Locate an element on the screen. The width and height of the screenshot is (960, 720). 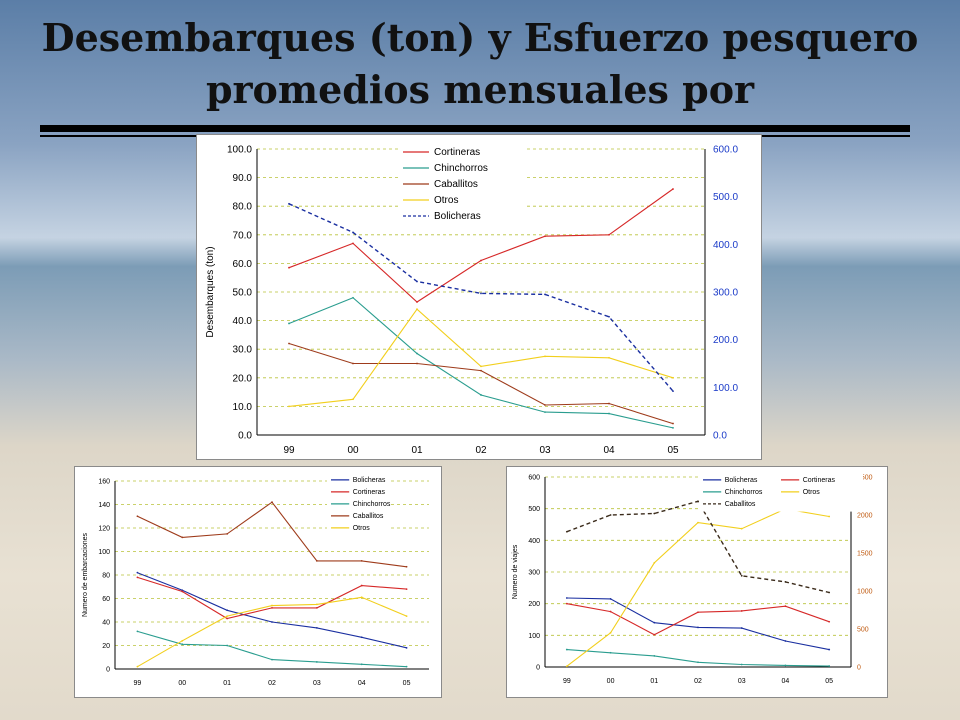
y-tick-label: 140 is located at coordinates (104, 505).